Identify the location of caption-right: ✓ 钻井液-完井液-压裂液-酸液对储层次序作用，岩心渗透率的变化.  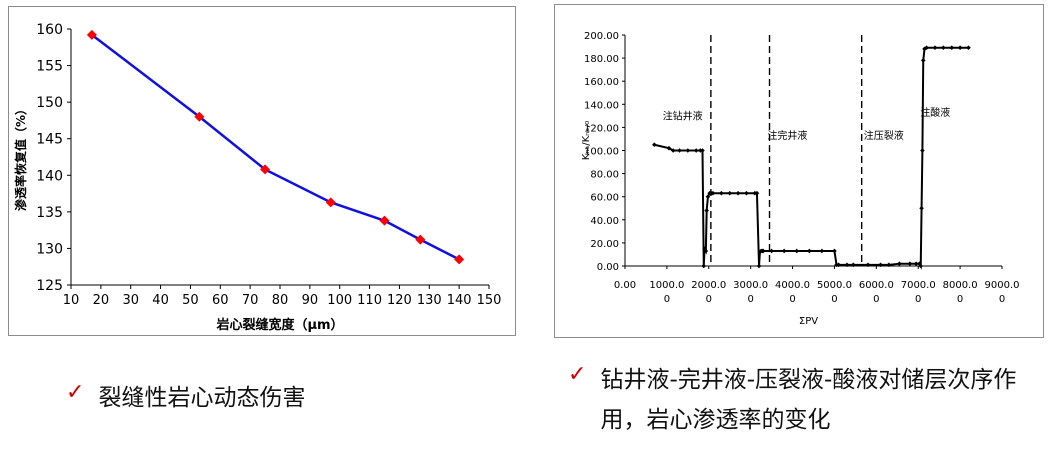
(803, 400).